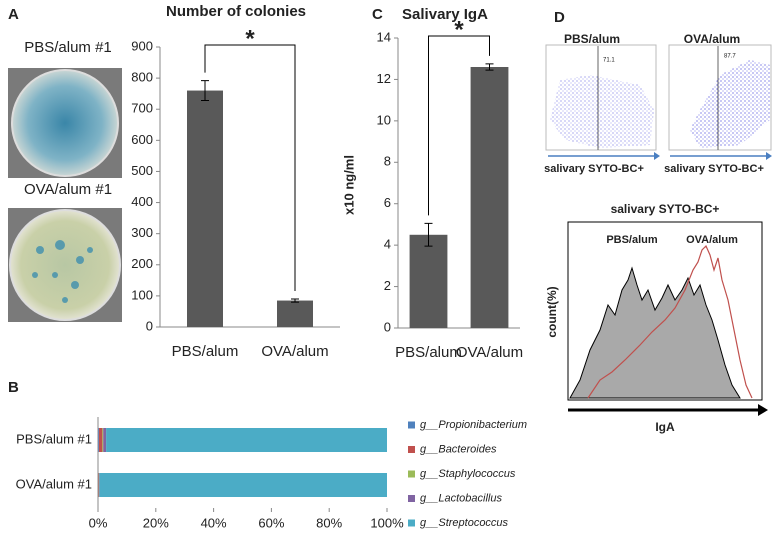 The image size is (777, 533). I want to click on image-label: PBS/alum #1, so click(68, 47).